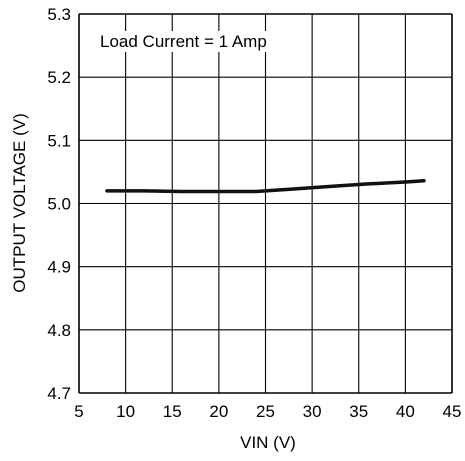 This screenshot has width=465, height=461. What do you see at coordinates (125, 411) in the screenshot?
I see `x-tick-label: 10` at bounding box center [125, 411].